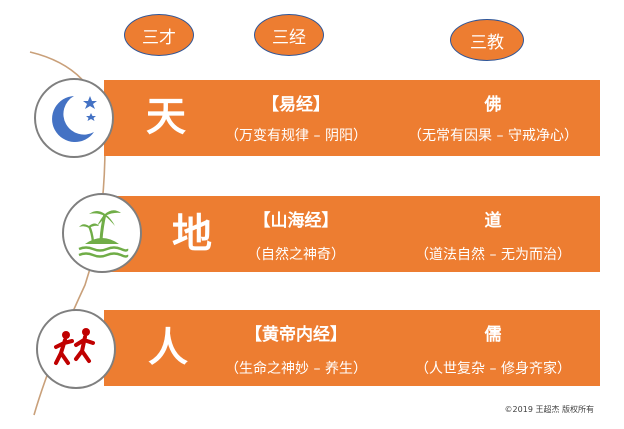  Describe the element at coordinates (493, 255) in the screenshot. I see `religion-note-earth: （道法自然 – 无为而治）` at that location.